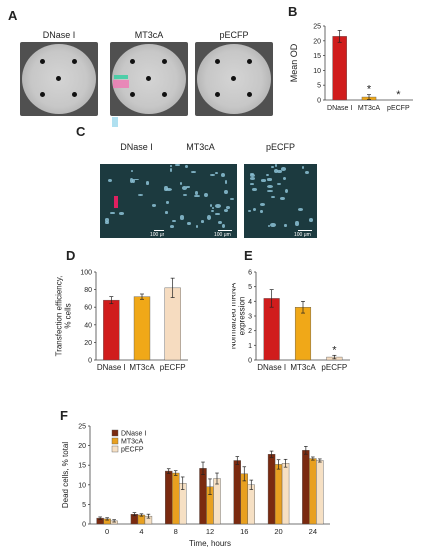 Image resolution: width=428 pixels, height=550 pixels. I want to click on y-axis-label: Normalized mRNAexpression, so click(239, 315).